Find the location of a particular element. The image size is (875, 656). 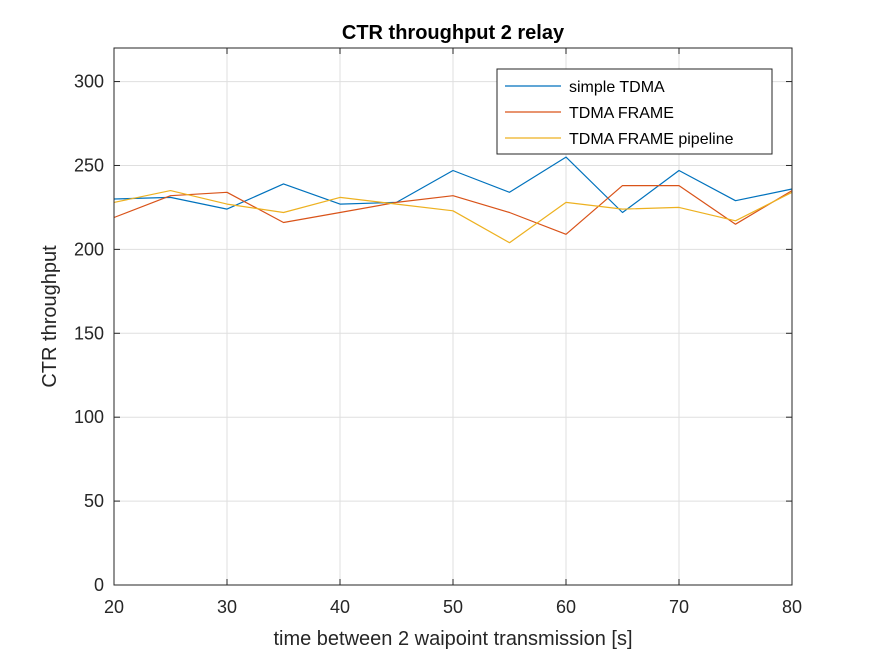

y-tick-label: 150 is located at coordinates (89, 333).